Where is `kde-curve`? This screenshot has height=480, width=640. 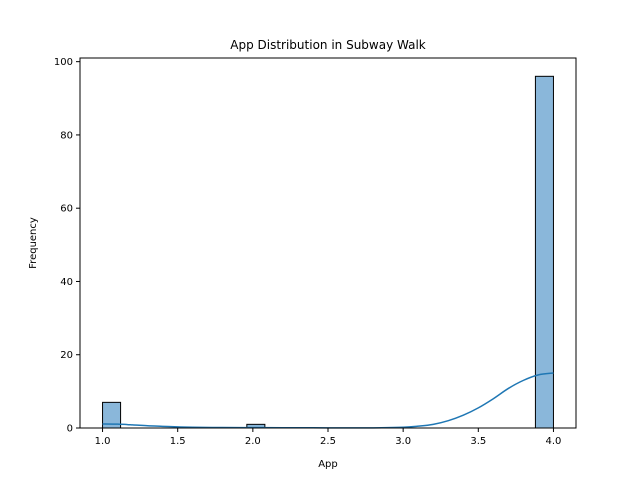 kde-curve is located at coordinates (328, 400).